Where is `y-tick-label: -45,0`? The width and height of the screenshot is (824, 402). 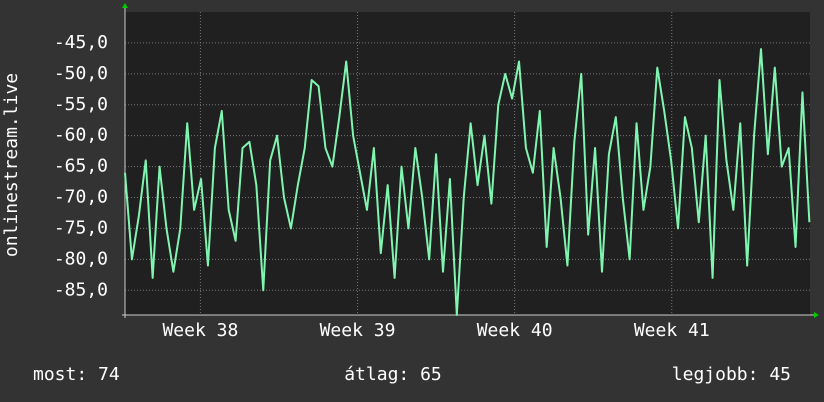 y-tick-label: -45,0 is located at coordinates (81, 42).